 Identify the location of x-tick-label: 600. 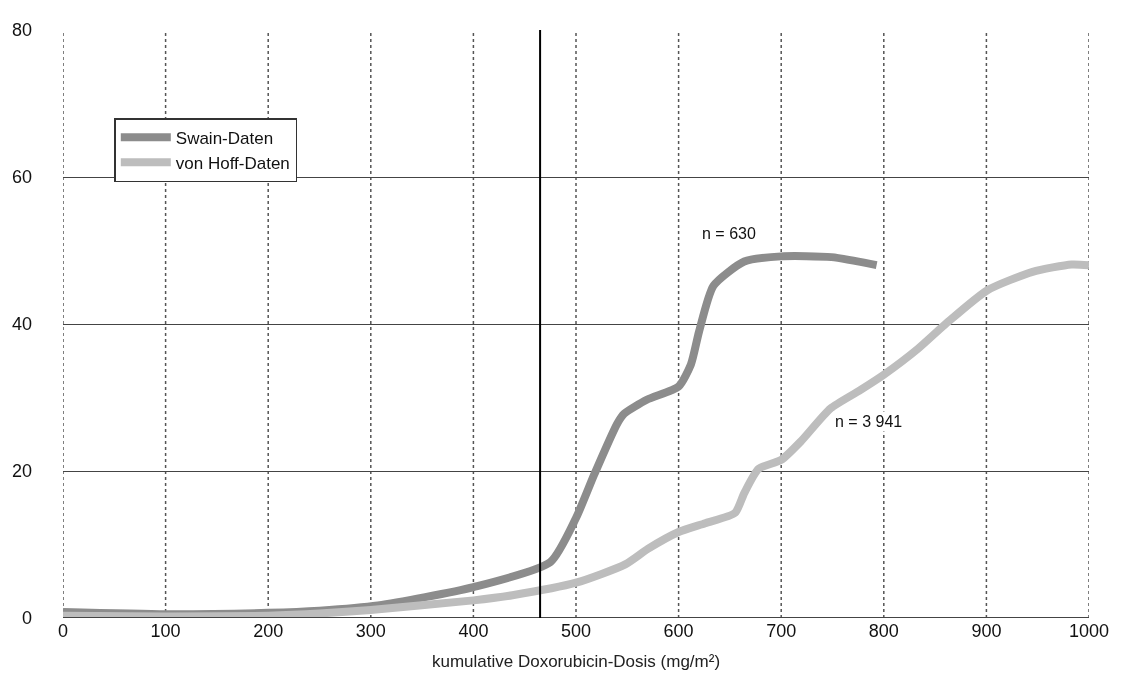
(678, 631).